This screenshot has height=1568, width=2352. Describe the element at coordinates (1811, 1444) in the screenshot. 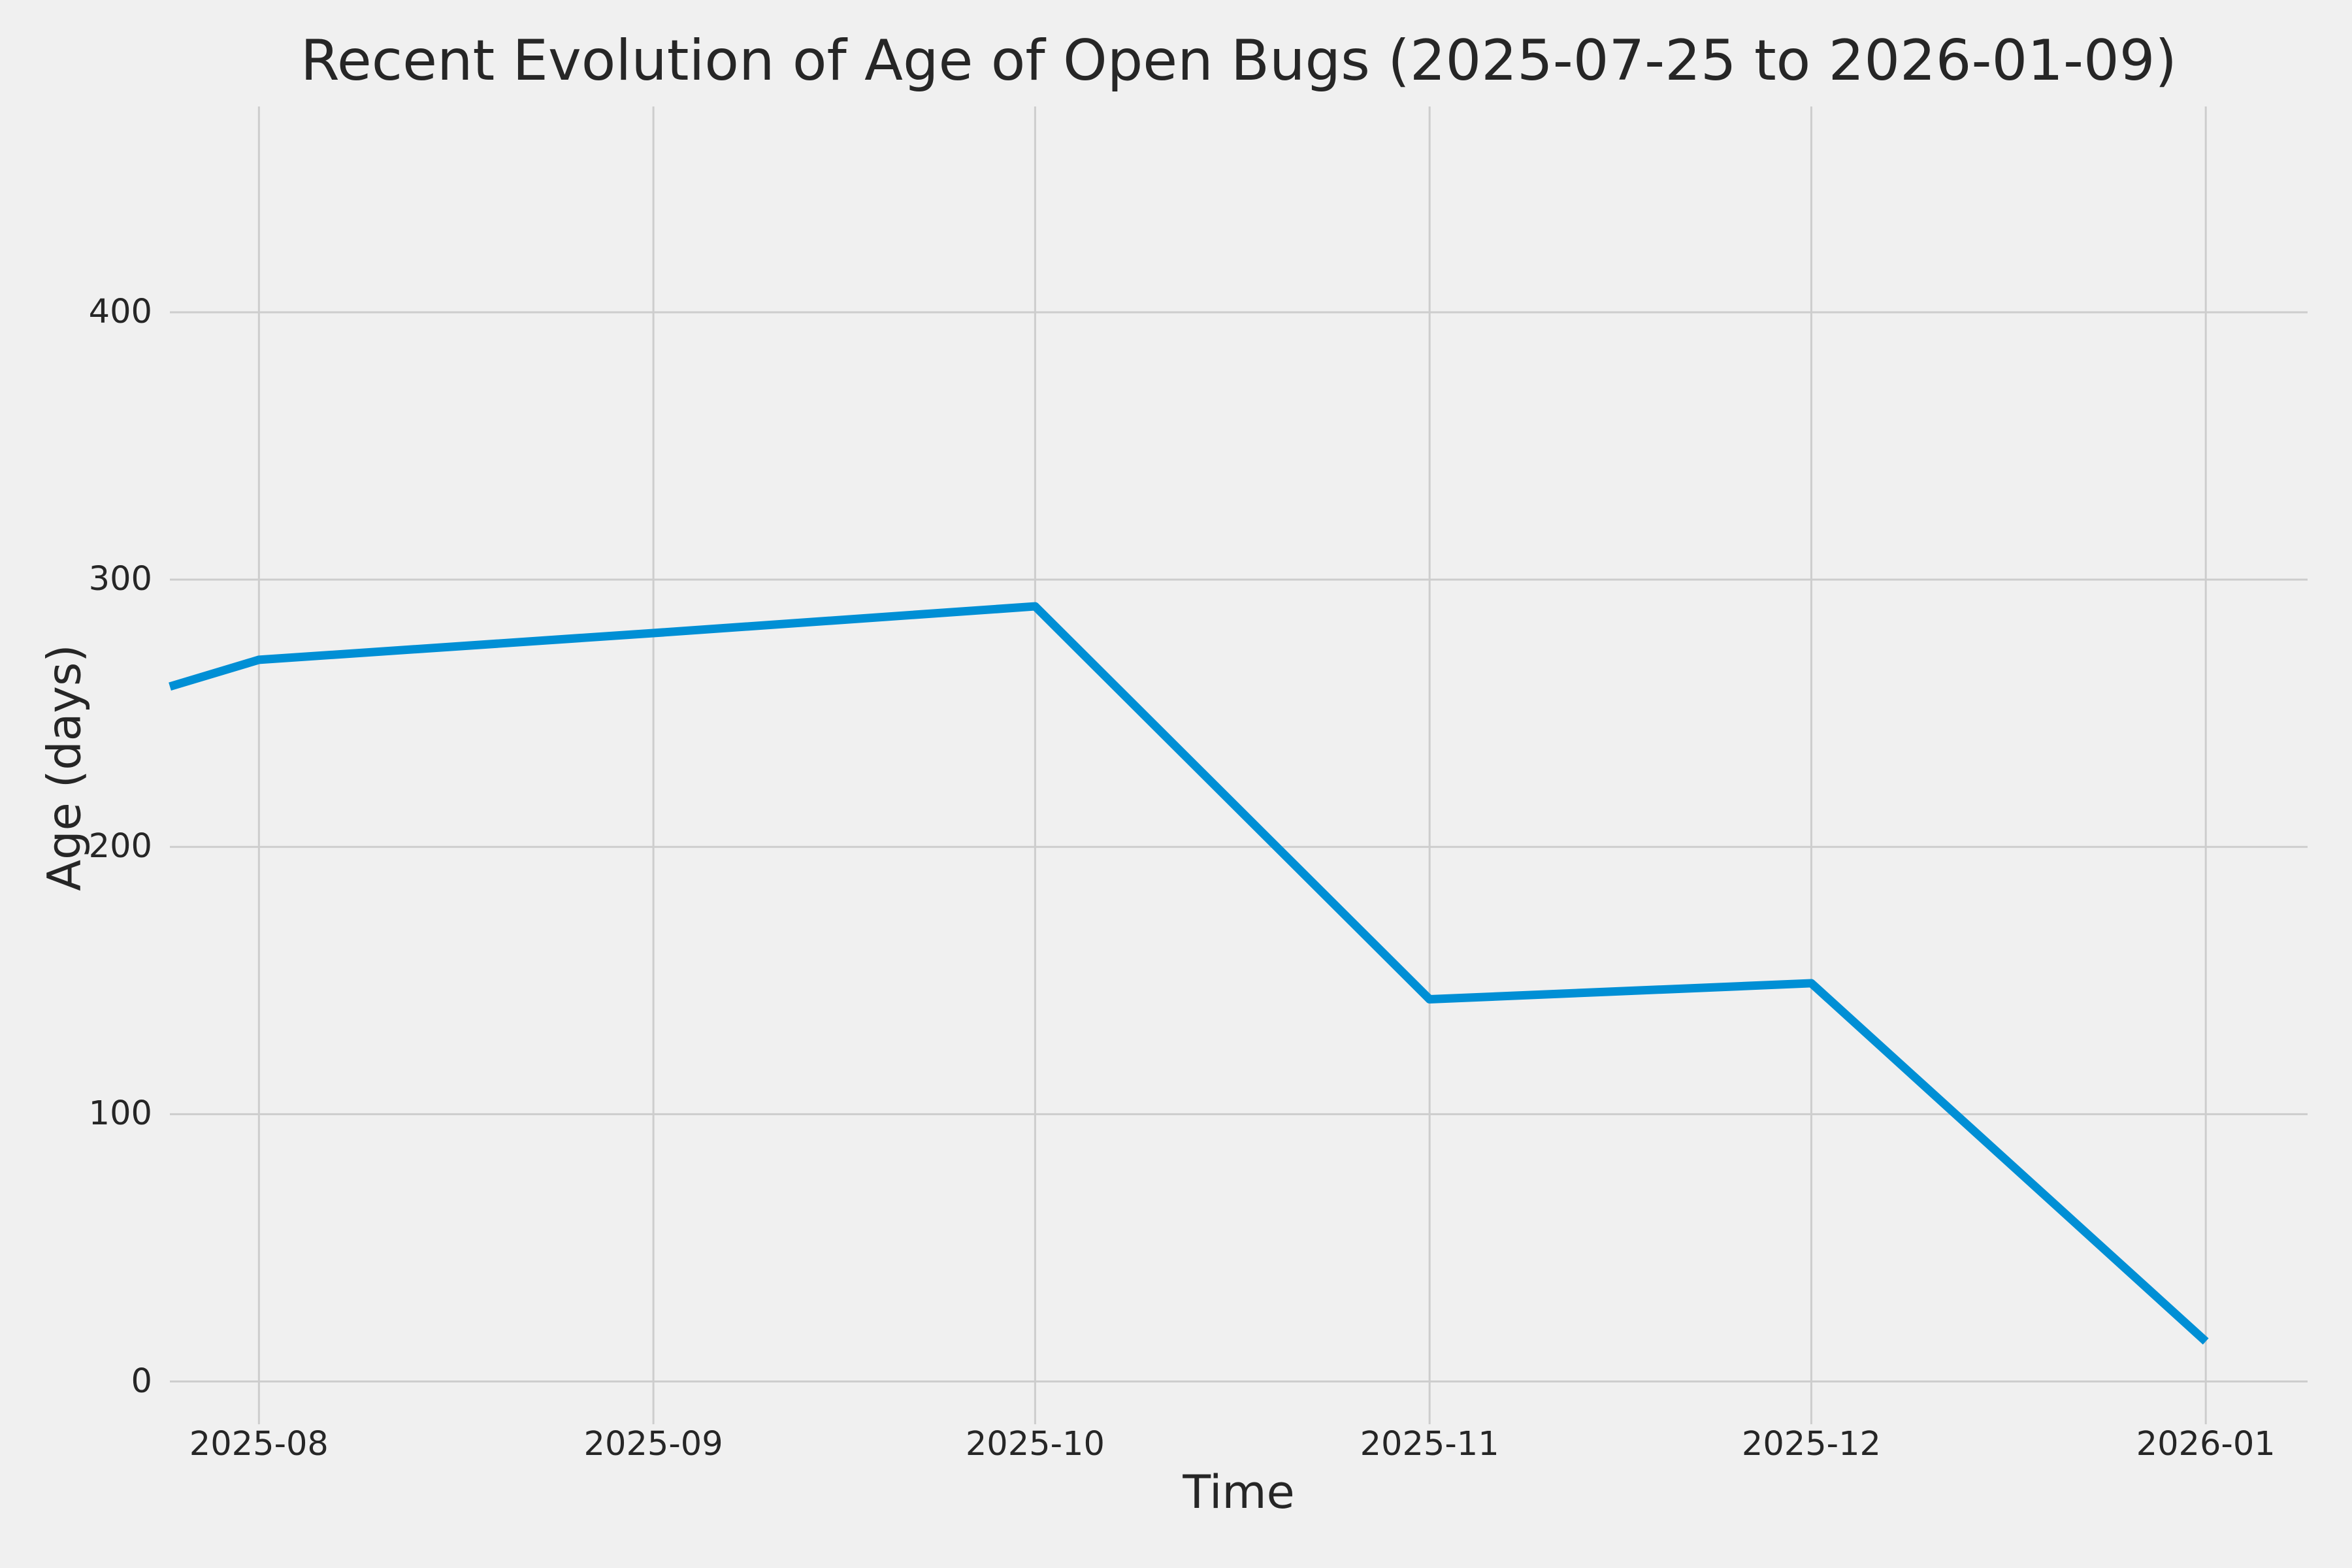

I see `x-tick-label: 2025-12` at that location.